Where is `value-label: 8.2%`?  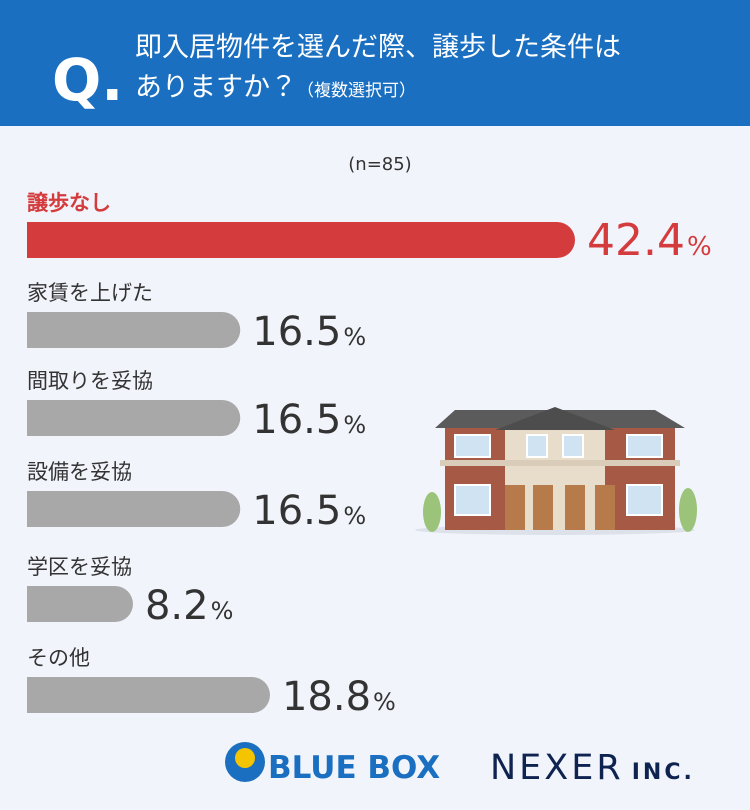 value-label: 8.2% is located at coordinates (189, 606).